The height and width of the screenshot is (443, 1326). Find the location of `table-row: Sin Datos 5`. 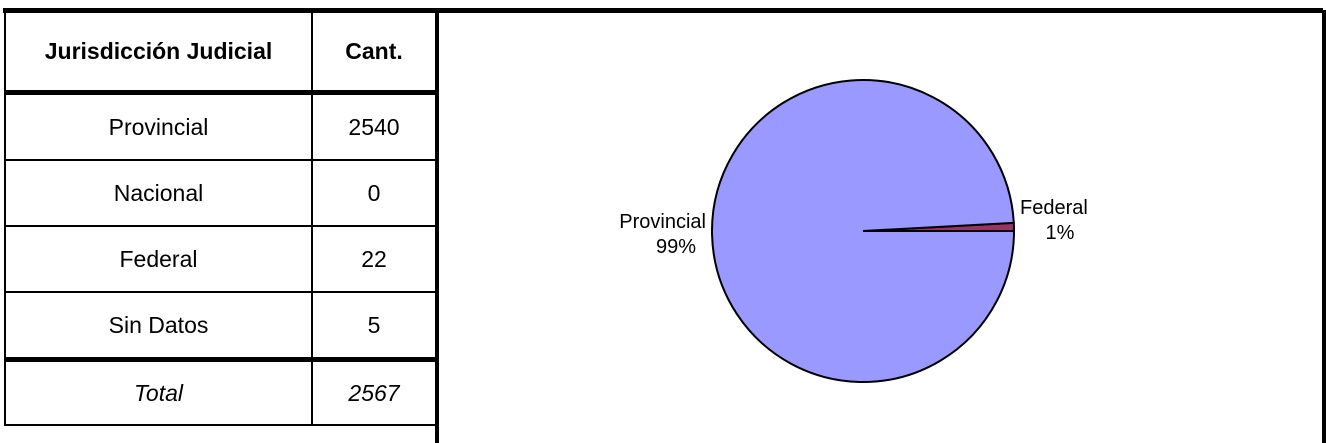

table-row: Sin Datos 5 is located at coordinates (220, 326).